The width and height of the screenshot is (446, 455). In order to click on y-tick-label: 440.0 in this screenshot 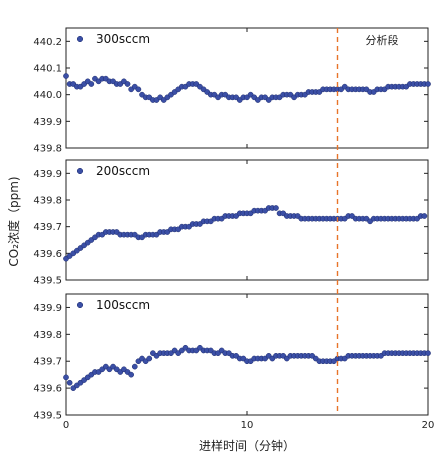, I will do `click(47, 95)`.